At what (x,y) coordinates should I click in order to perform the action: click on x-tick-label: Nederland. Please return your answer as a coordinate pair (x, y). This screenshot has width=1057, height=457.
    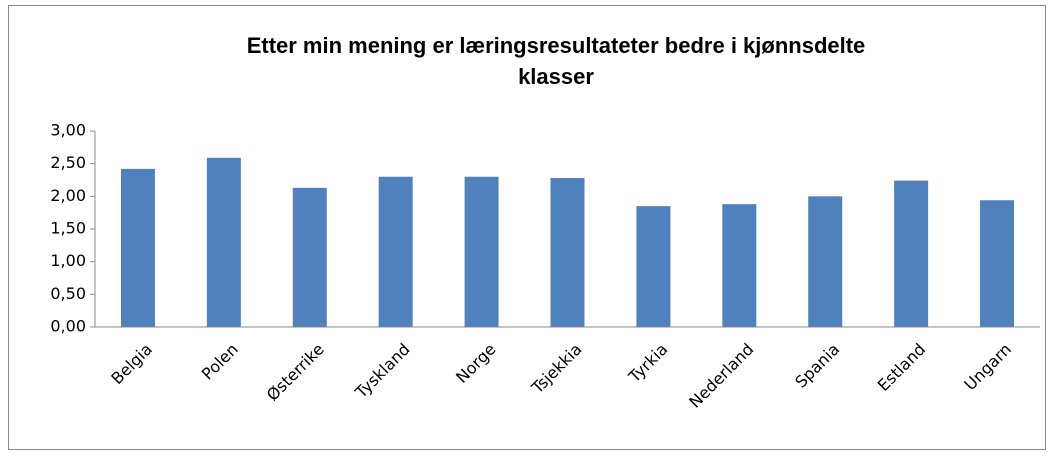
    Looking at the image, I should click on (721, 376).